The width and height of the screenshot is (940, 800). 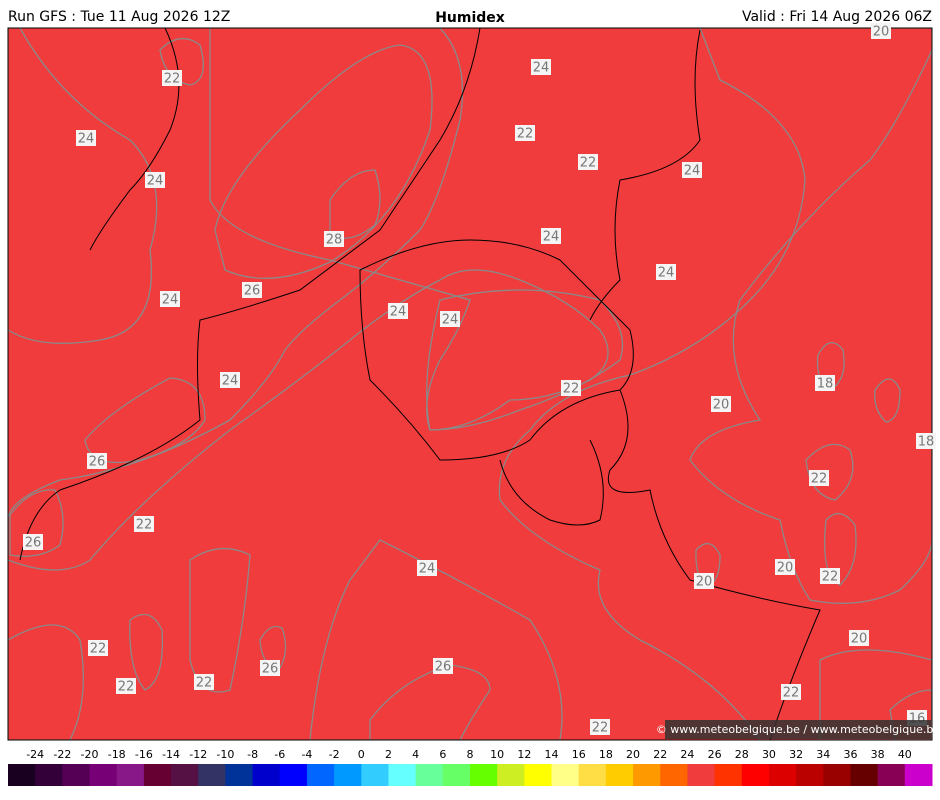 What do you see at coordinates (552, 754) in the screenshot?
I see `colorbar-label: 14` at bounding box center [552, 754].